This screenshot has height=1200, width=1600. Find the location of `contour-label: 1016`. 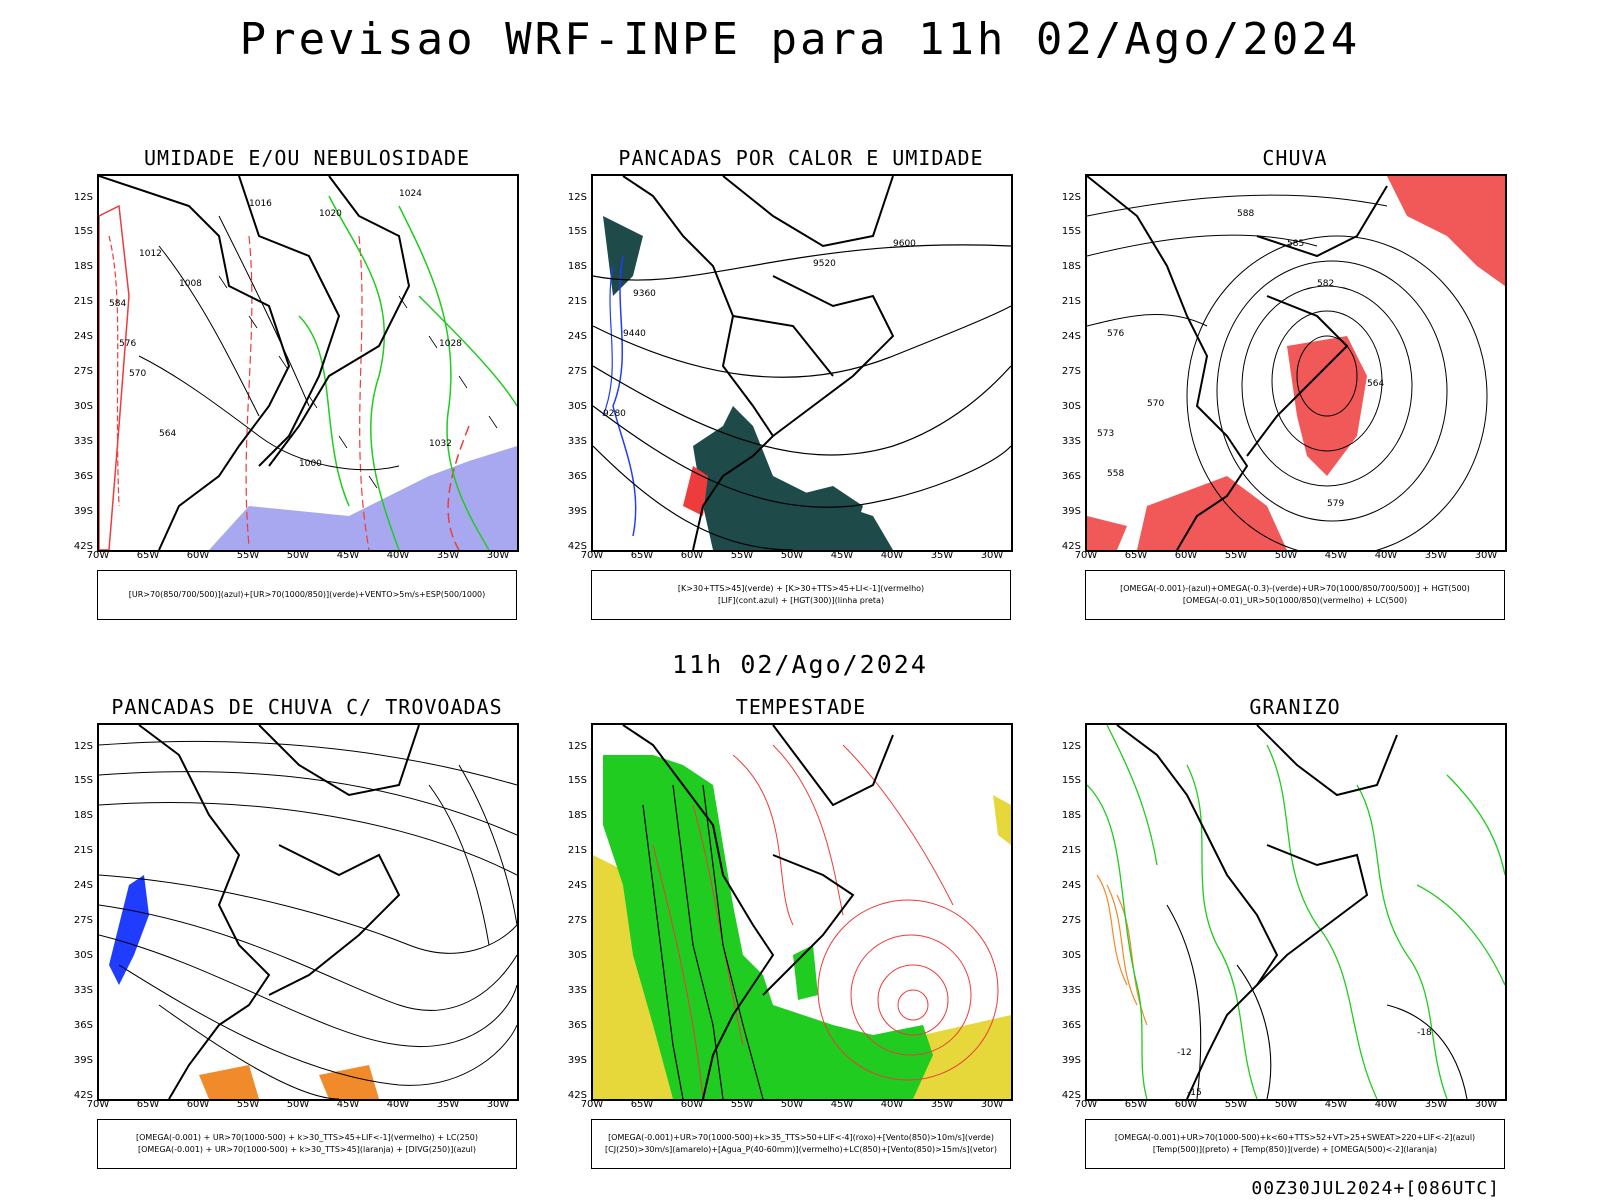

contour-label: 1016 is located at coordinates (260, 204).